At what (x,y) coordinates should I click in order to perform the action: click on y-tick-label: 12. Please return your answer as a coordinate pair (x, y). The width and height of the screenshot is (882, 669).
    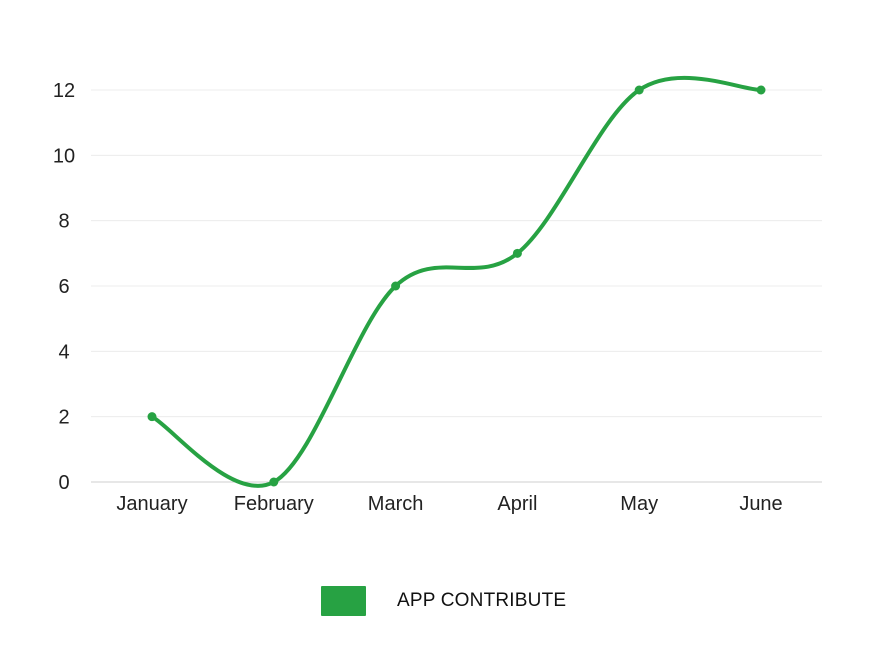
    Looking at the image, I should click on (64, 91).